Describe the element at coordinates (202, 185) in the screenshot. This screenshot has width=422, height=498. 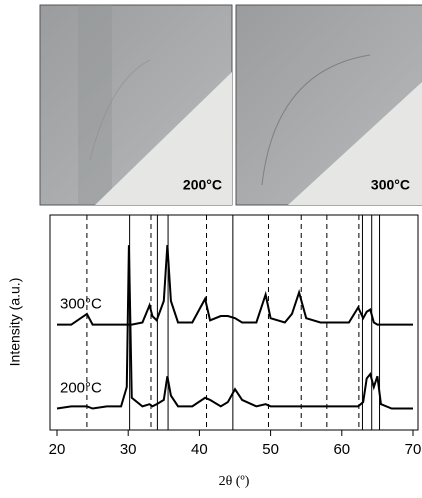
I see `image-label: 200°C` at that location.